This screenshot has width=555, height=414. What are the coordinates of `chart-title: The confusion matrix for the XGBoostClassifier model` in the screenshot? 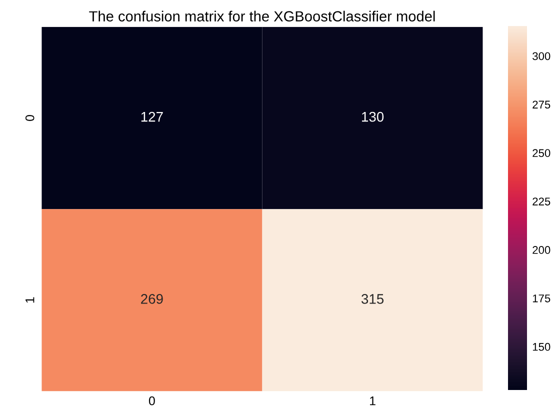 It's located at (262, 16).